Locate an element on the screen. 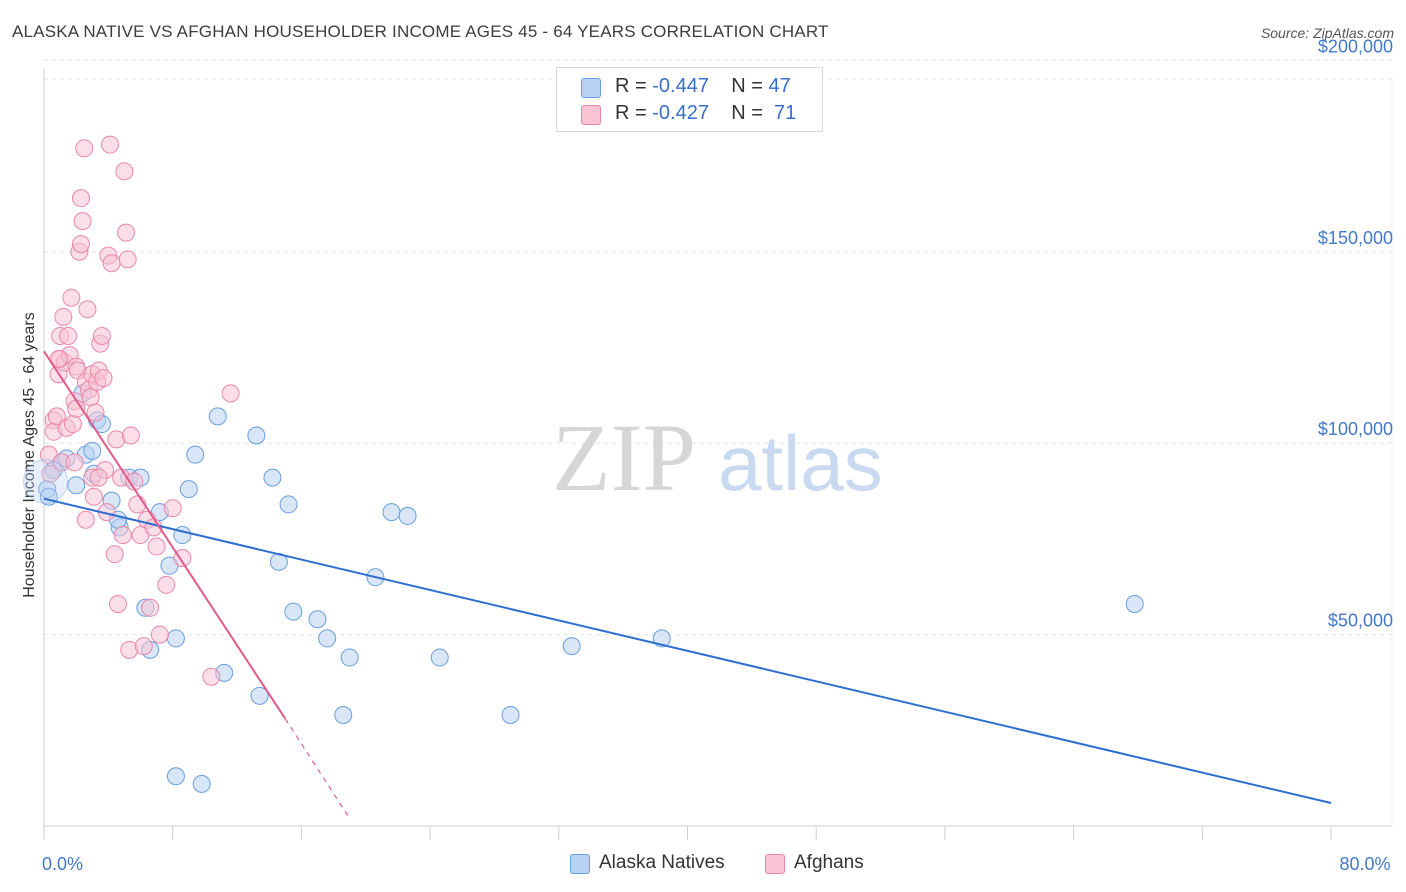  r-value: -0.427 is located at coordinates (680, 113).